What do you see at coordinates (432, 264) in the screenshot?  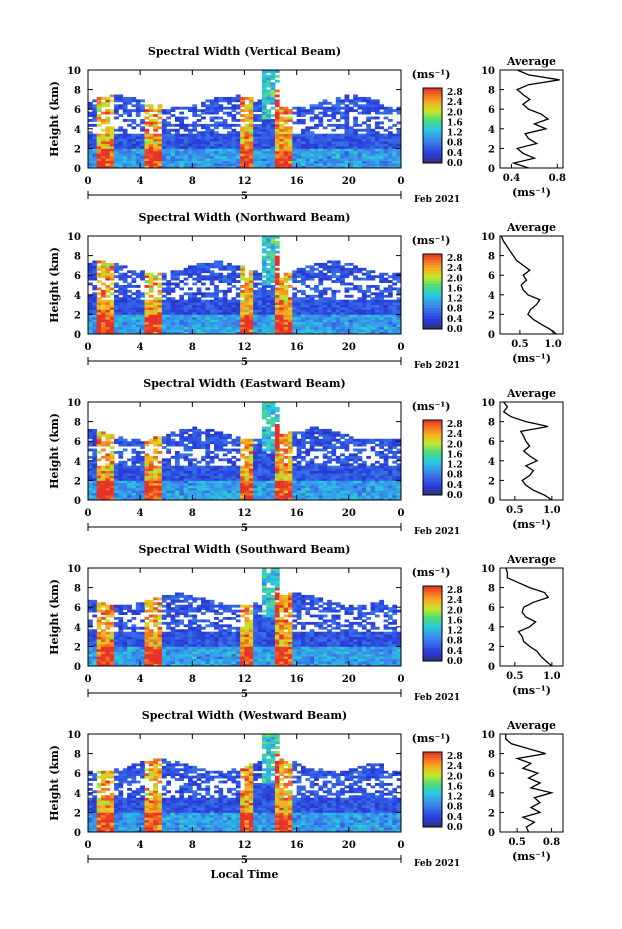 I see `colorbar-swatch` at bounding box center [432, 264].